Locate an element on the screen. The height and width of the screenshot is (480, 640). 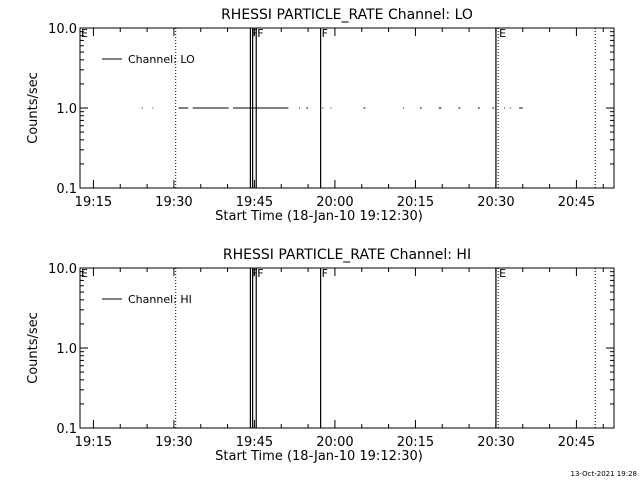
footer-timestamp: 13-Oct-2021 19:28 is located at coordinates (604, 474).